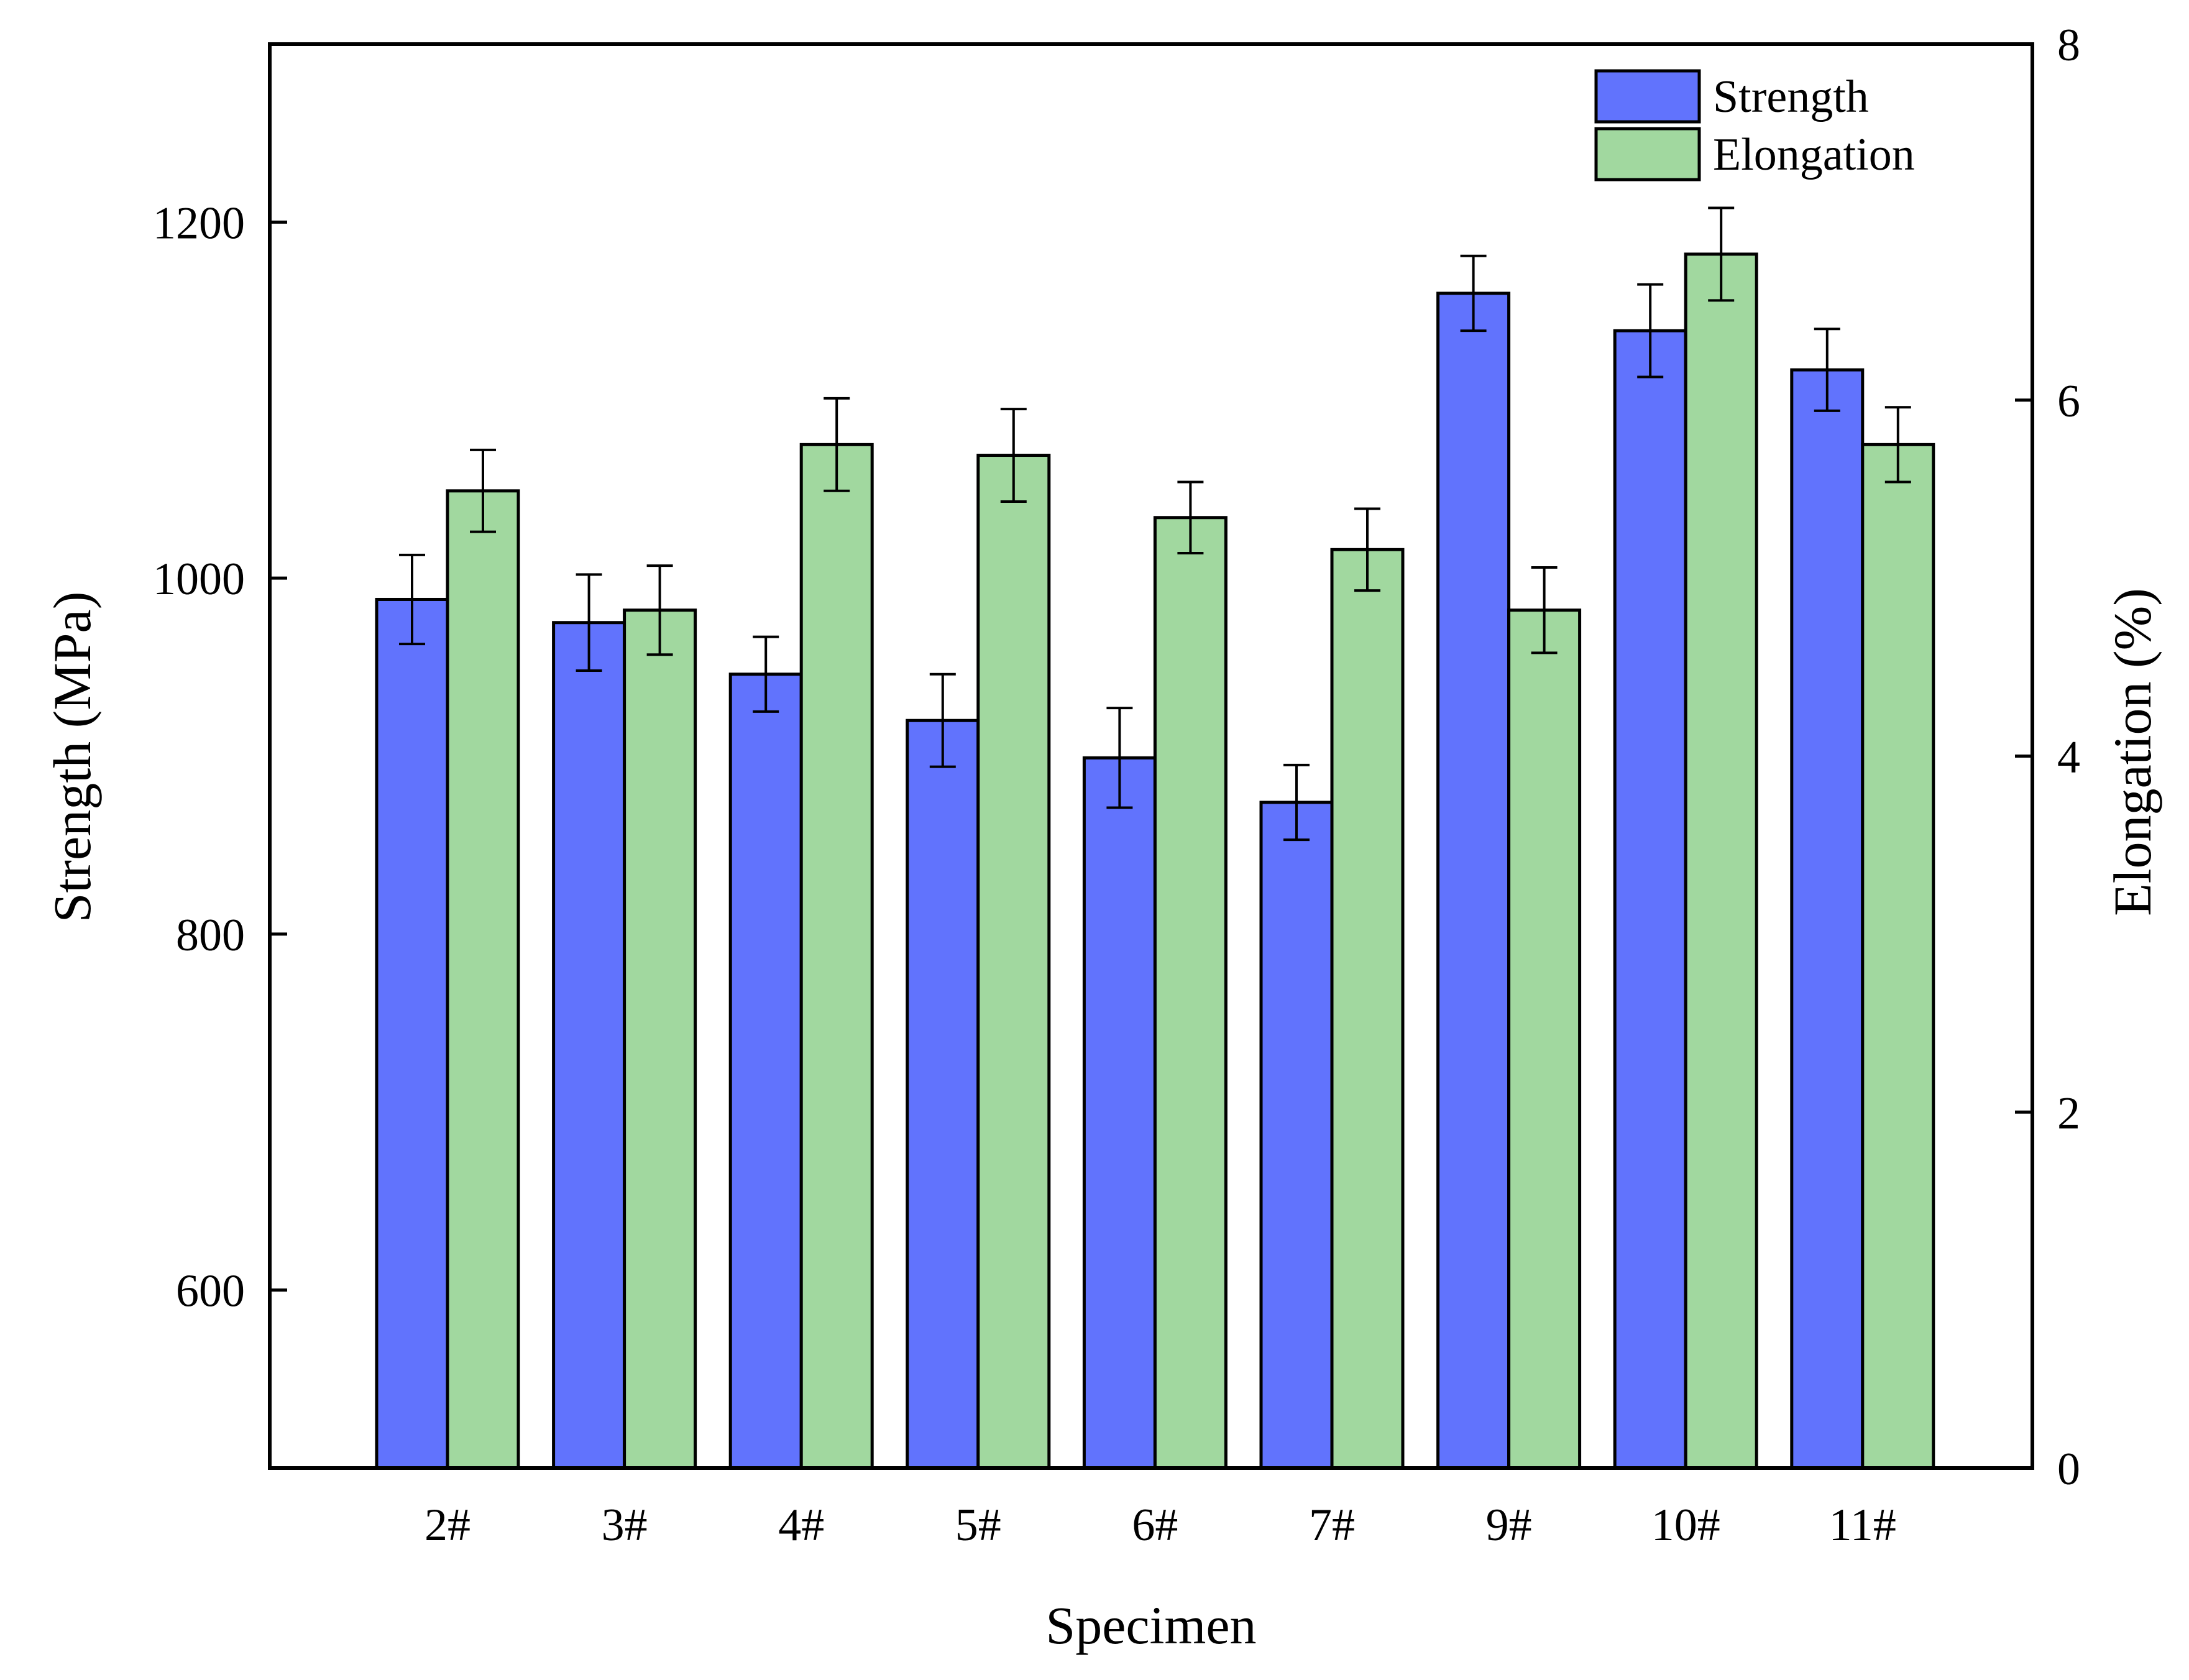 The image size is (2189, 1680). I want to click on x-tick-label-5: 5#, so click(978, 1525).